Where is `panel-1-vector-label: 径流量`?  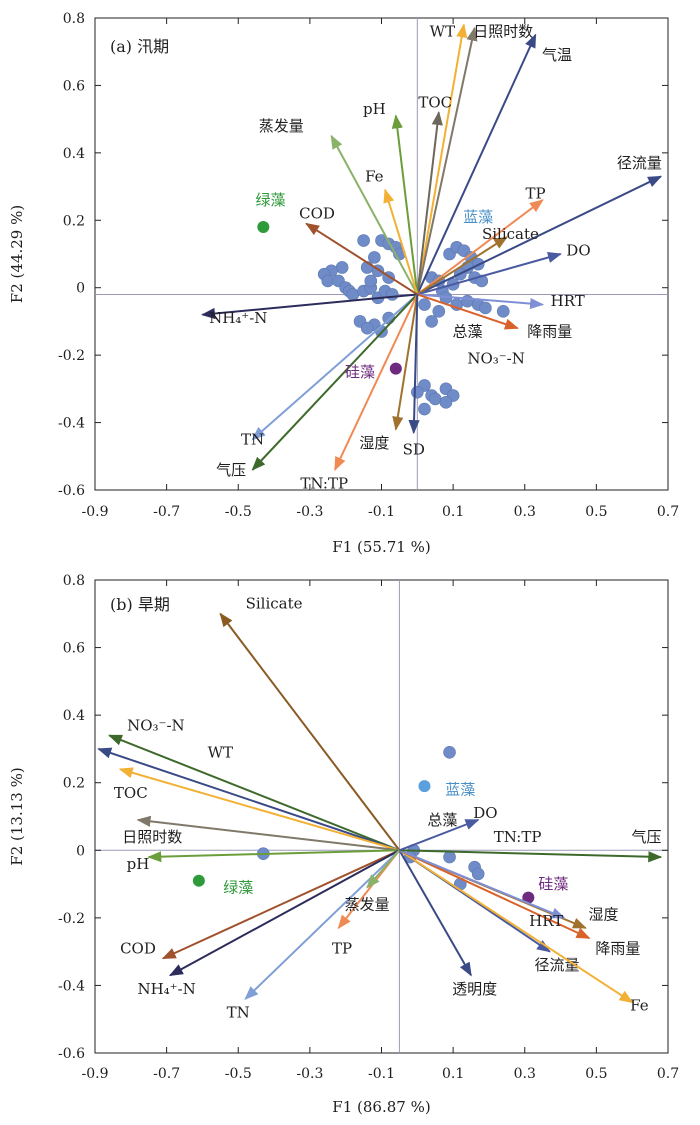
panel-1-vector-label: 径流量 is located at coordinates (639, 163).